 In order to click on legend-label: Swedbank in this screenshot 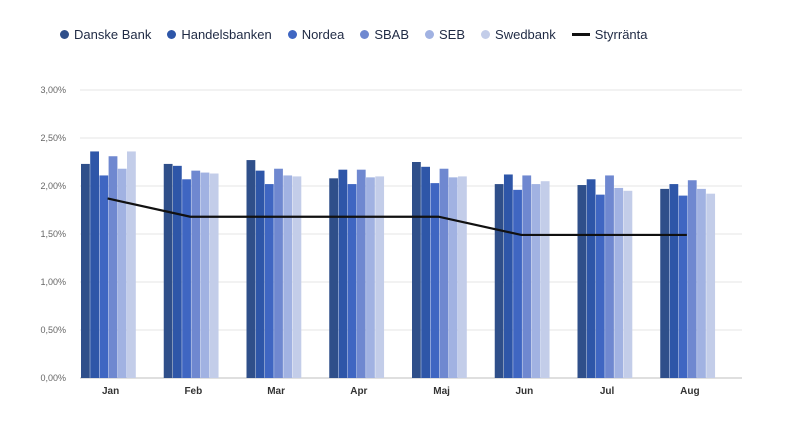, I will do `click(525, 34)`.